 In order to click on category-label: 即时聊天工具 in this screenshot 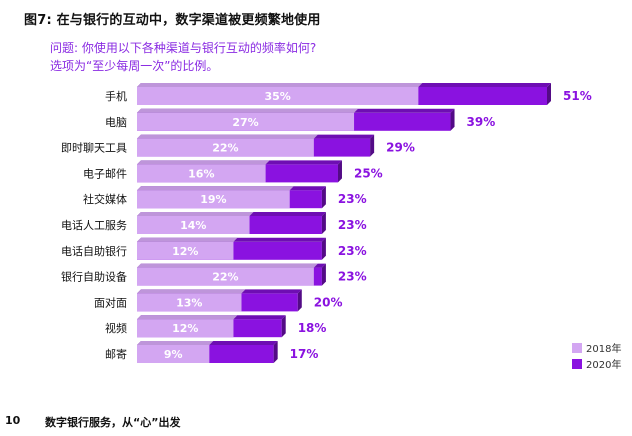, I will do `click(94, 148)`.